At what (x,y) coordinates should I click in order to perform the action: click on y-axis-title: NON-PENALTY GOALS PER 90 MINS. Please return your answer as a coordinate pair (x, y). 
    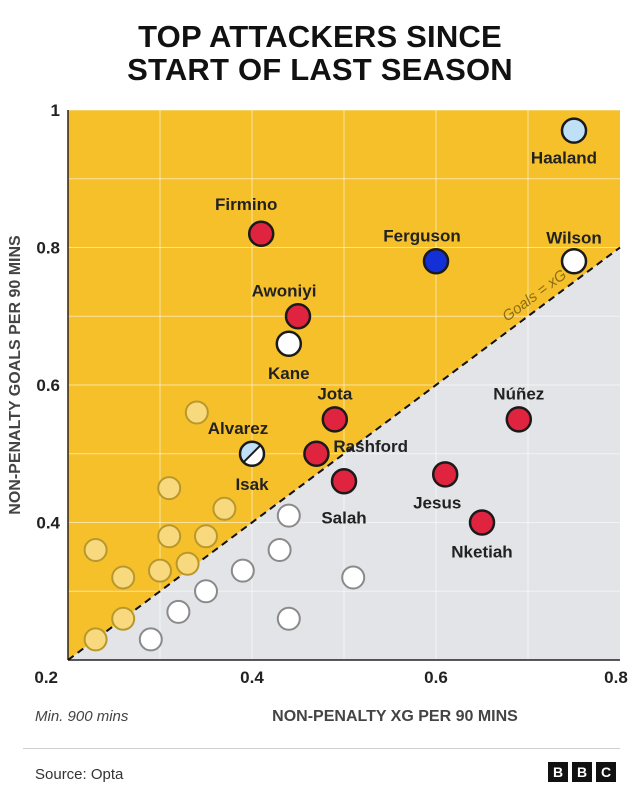
    Looking at the image, I should click on (15, 375).